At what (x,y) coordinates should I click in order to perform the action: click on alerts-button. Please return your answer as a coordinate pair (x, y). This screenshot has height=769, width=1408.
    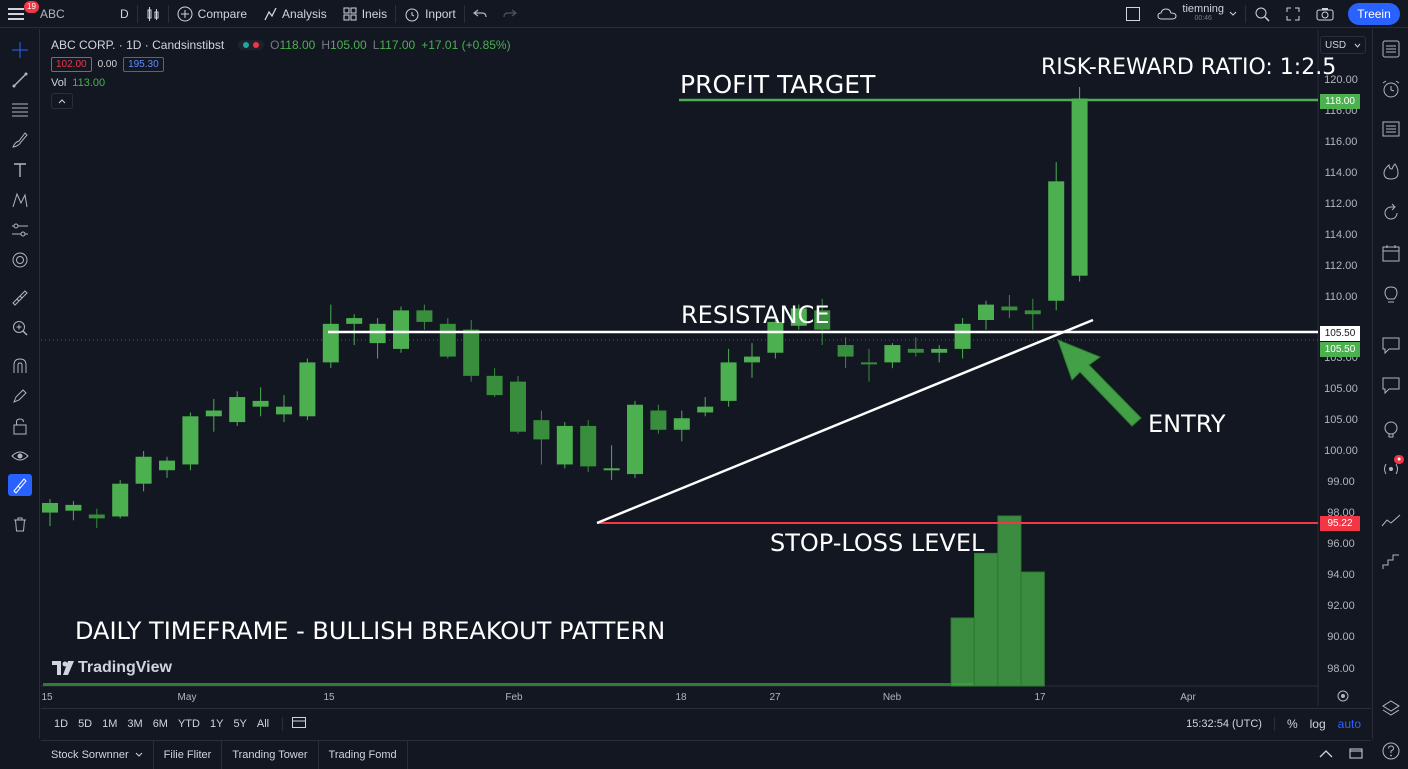
    Looking at the image, I should click on (1391, 89).